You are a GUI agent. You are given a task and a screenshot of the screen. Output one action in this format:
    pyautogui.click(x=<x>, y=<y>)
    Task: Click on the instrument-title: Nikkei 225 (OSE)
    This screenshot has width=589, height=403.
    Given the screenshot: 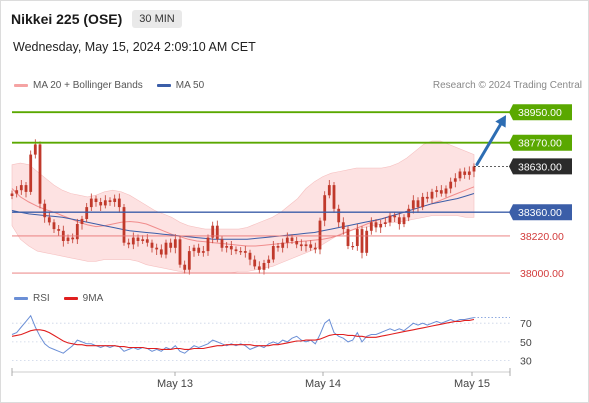 What is the action you would take?
    pyautogui.click(x=67, y=19)
    